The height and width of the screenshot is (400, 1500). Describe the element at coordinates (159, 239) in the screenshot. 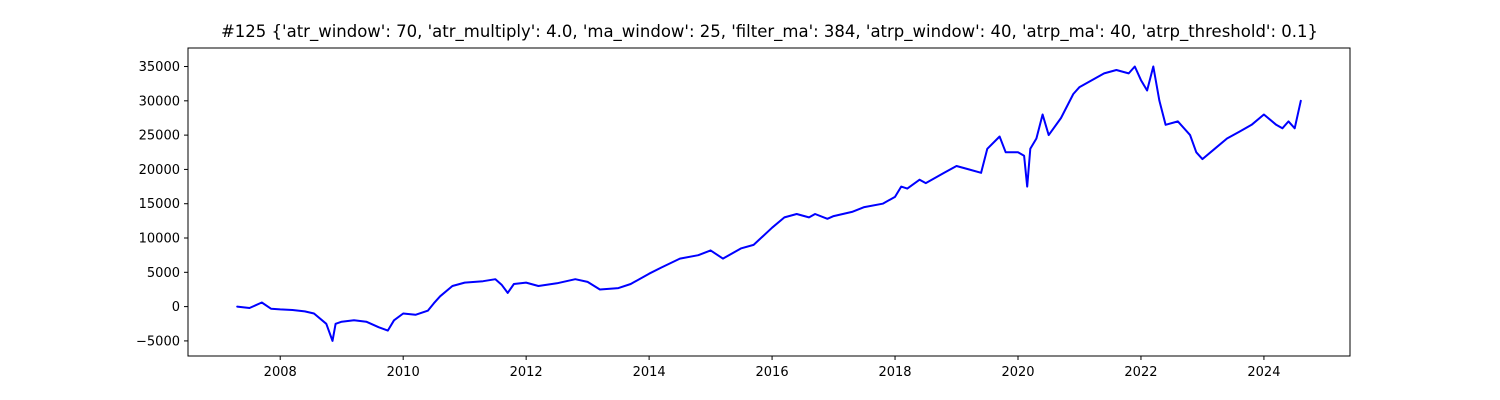

I see `y-tick-label-10000: 10000` at that location.